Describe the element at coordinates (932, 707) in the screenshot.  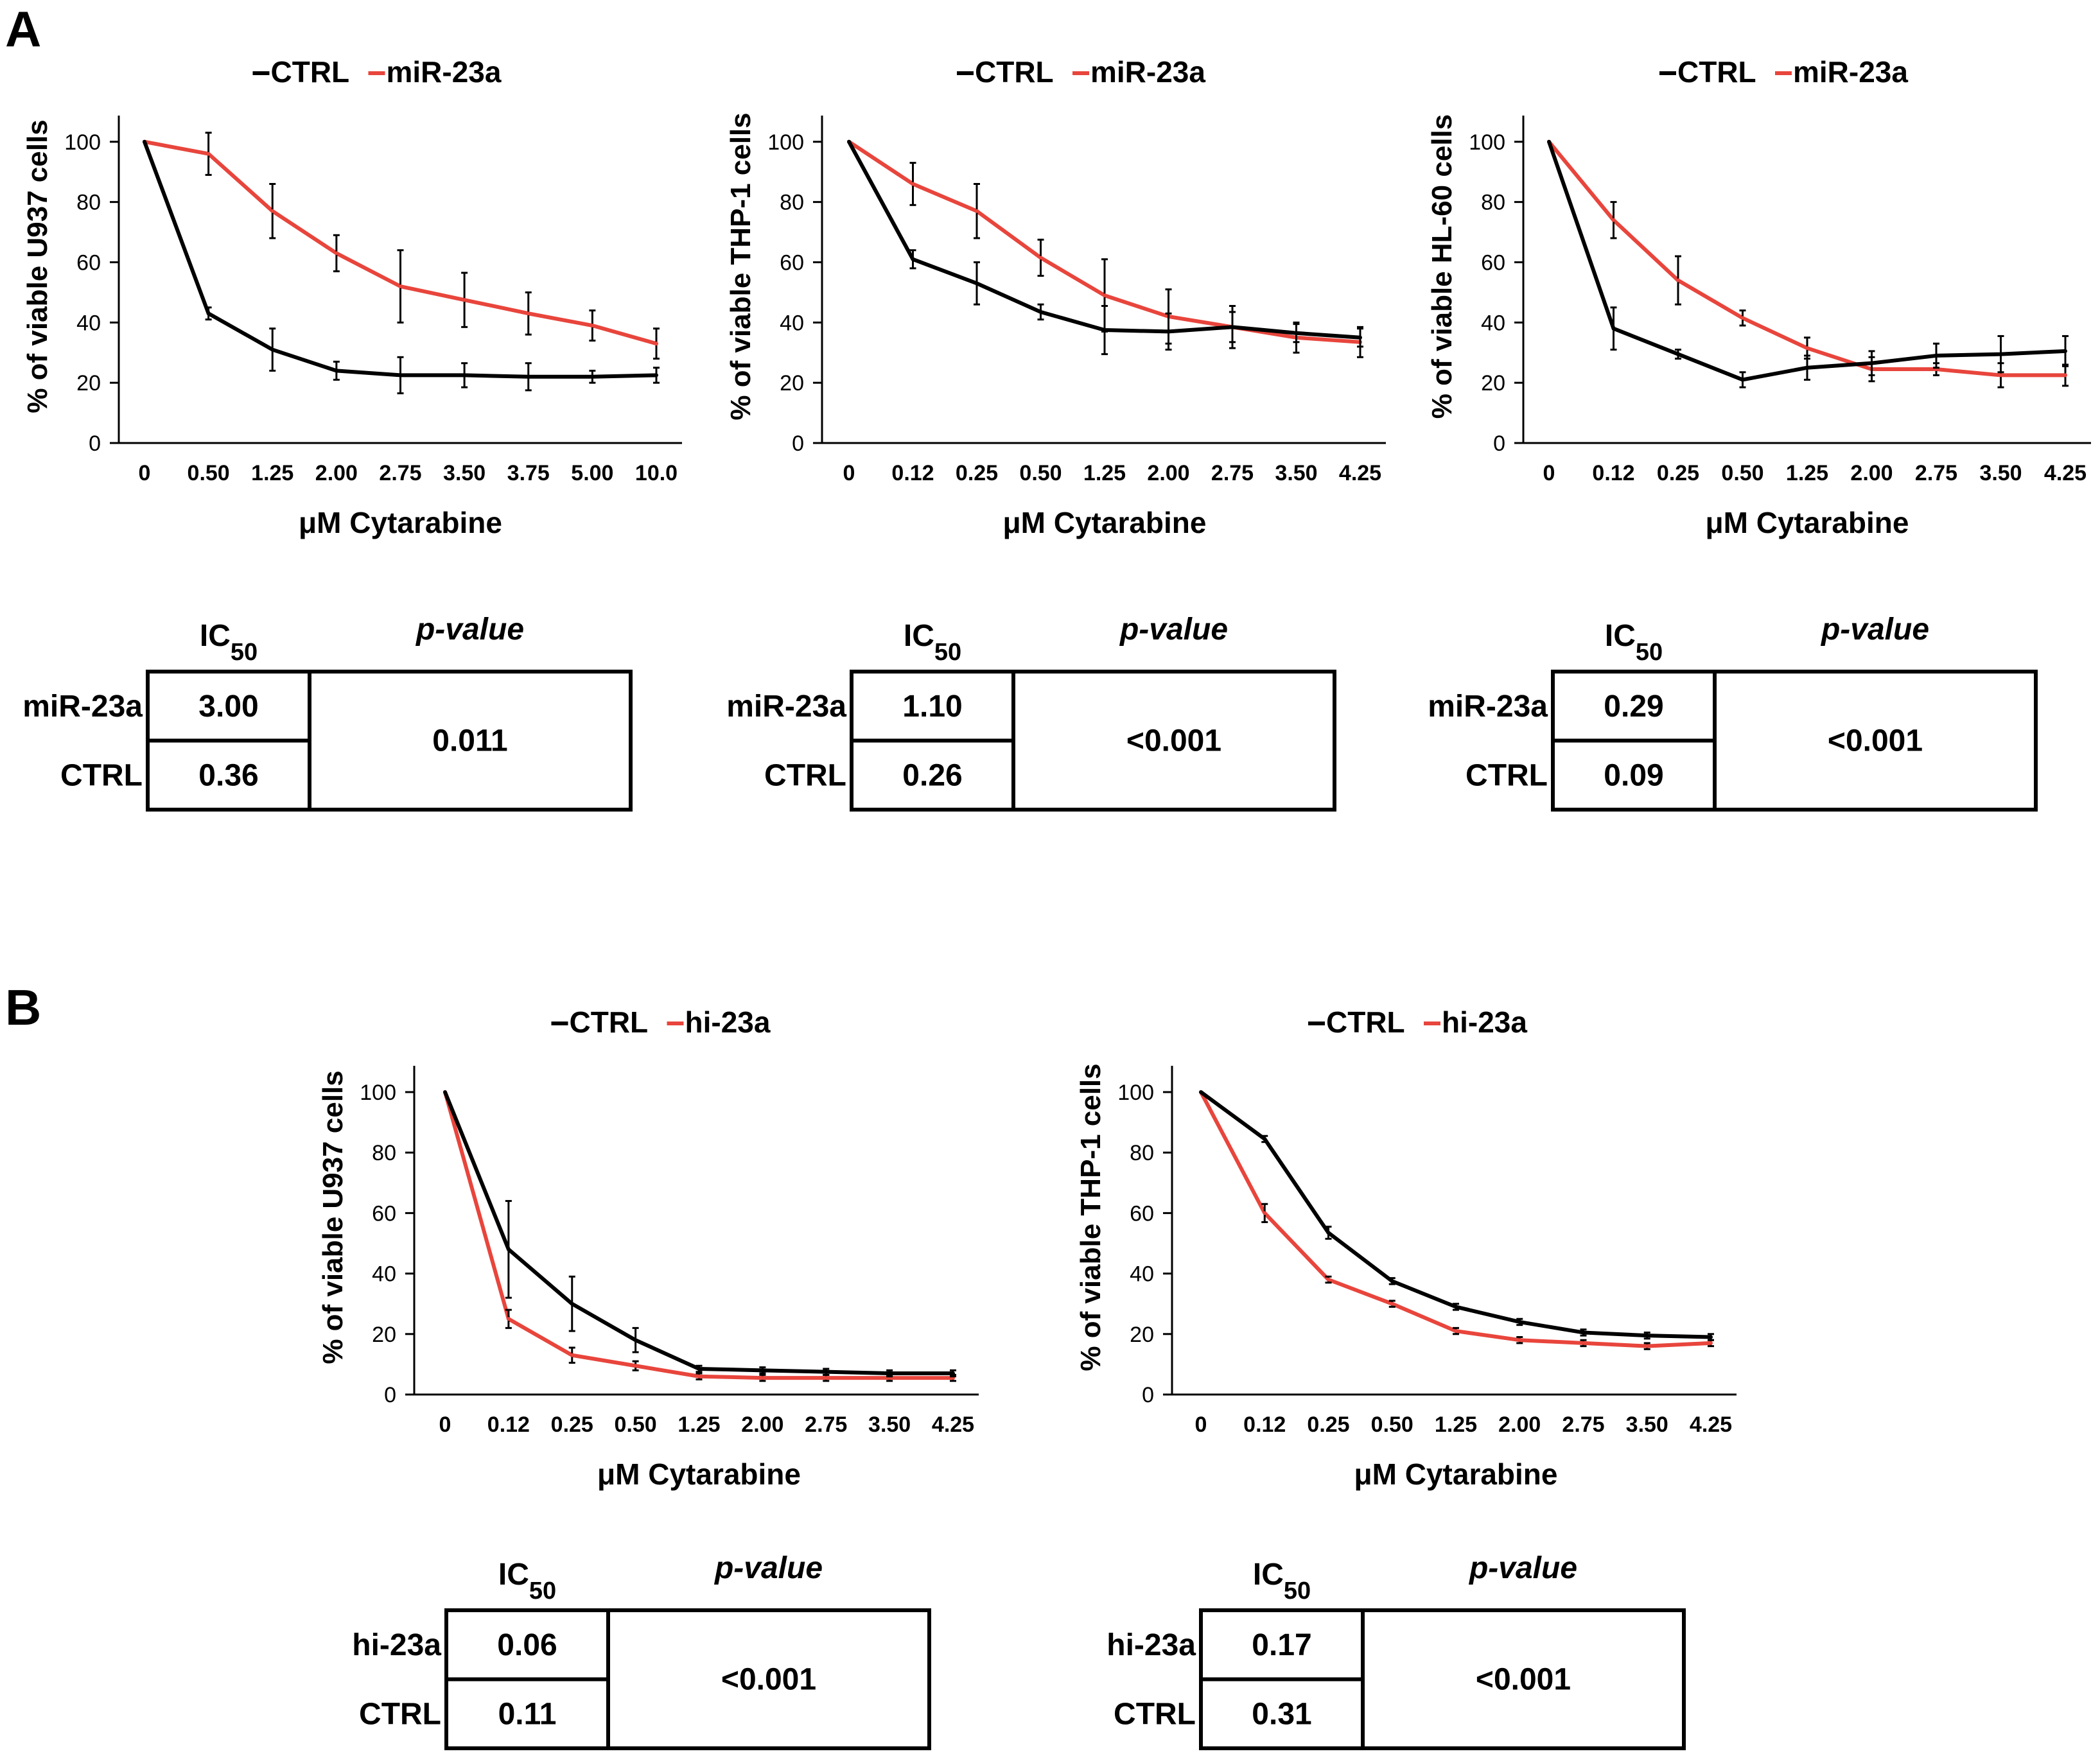
I see `table-ic50-treated: 1.10` at that location.